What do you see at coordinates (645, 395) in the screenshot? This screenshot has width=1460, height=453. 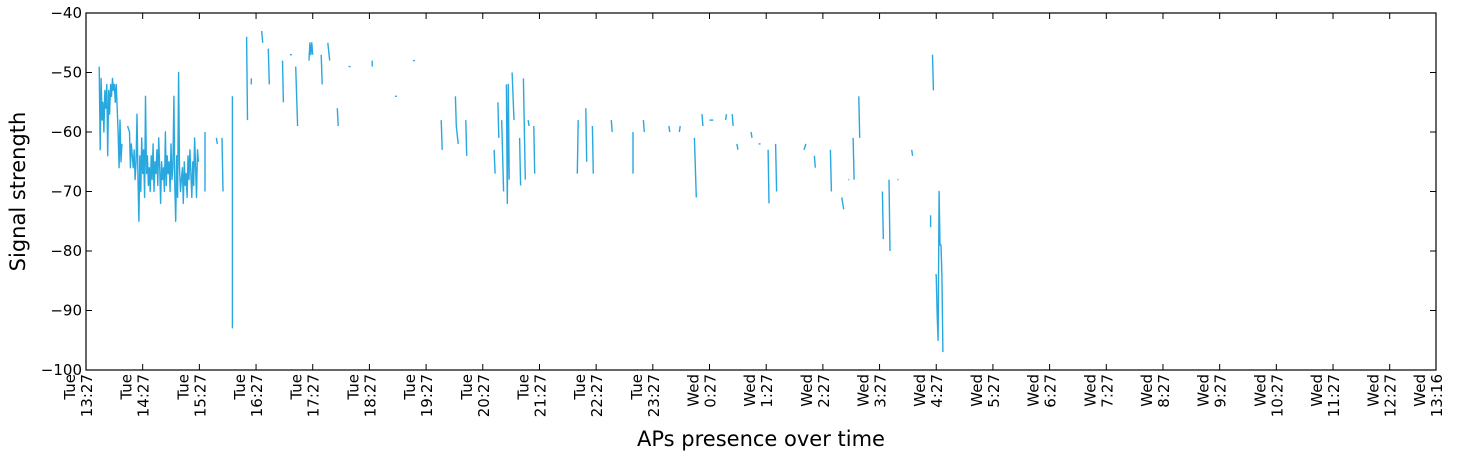 I see `x-tick-label: Tue23:27` at bounding box center [645, 395].